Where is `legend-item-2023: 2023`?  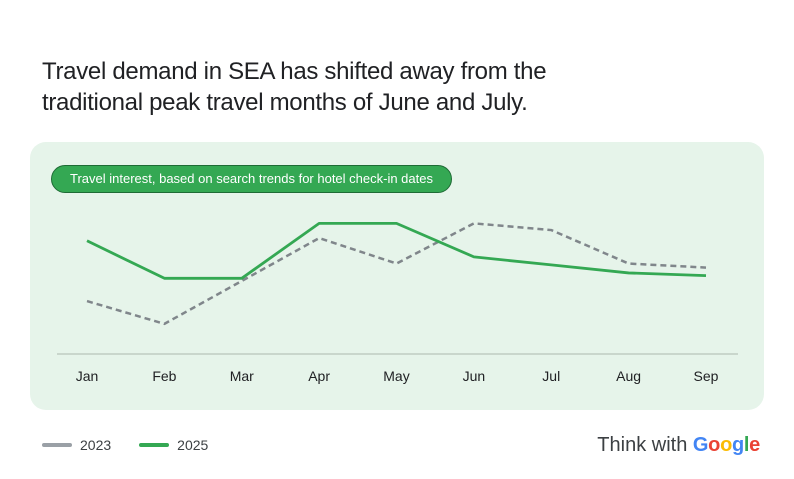
legend-item-2023: 2023 is located at coordinates (76, 445).